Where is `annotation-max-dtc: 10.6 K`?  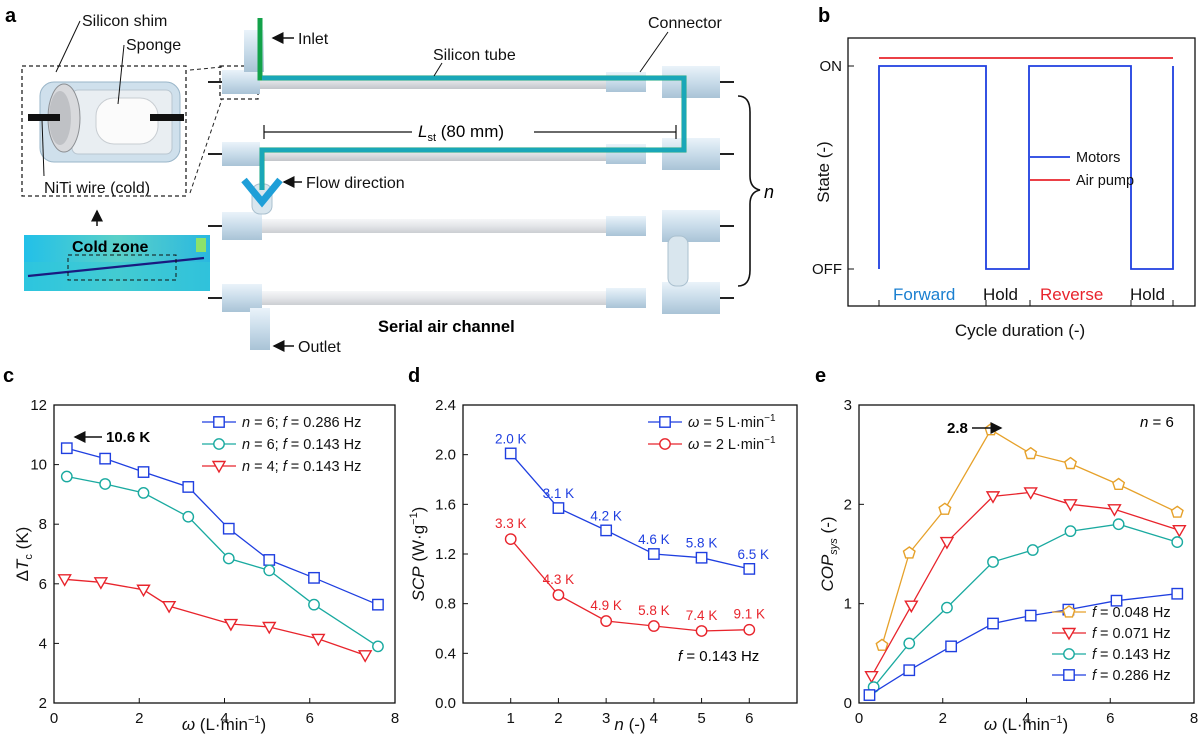 annotation-max-dtc: 10.6 K is located at coordinates (128, 437).